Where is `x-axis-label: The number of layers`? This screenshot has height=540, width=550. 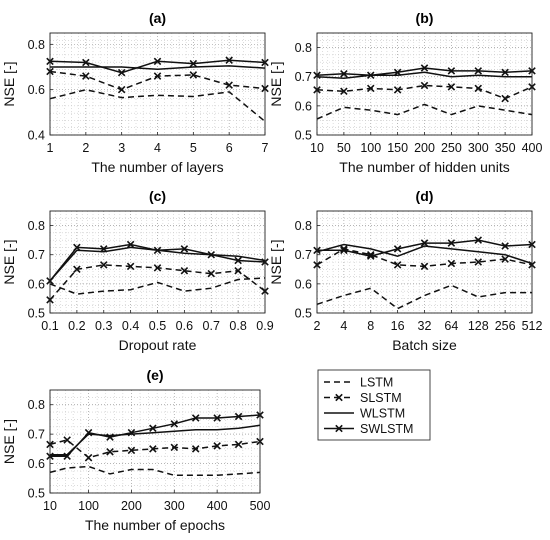
x-axis-label: The number of layers is located at coordinates (157, 167).